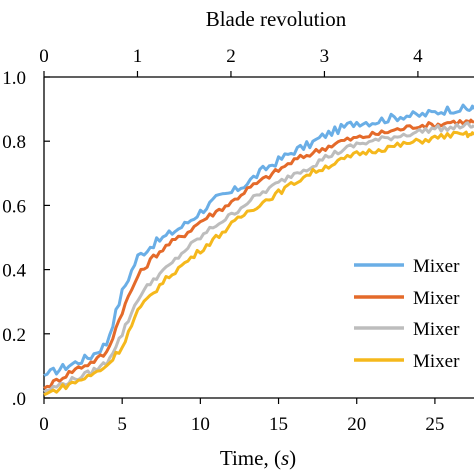 The image size is (474, 474). I want to click on y-tick-label: 0.4, so click(14, 271).